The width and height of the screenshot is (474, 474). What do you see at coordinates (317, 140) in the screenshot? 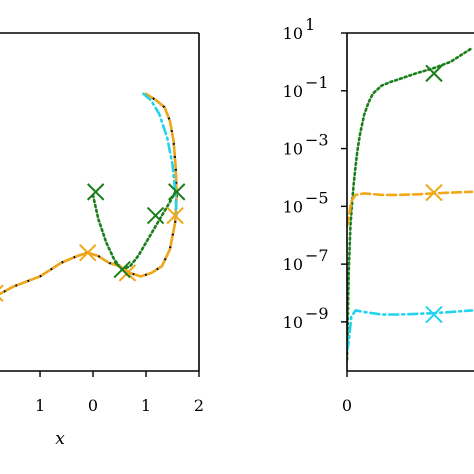
I see `right-y-tick-exponent-2: −3` at bounding box center [317, 140].